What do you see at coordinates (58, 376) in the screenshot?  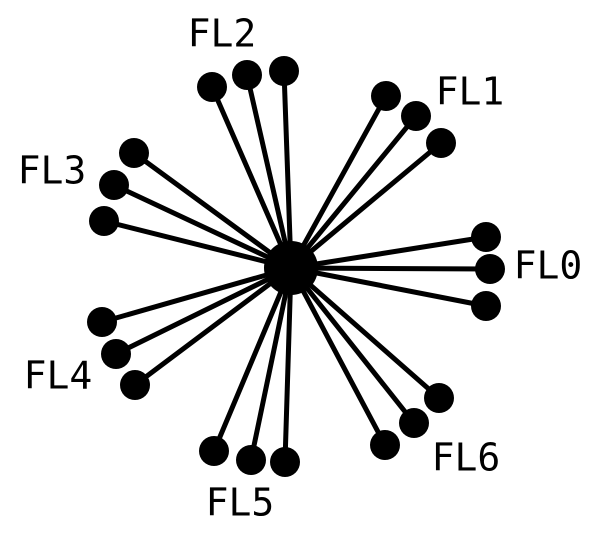 I see `label-fl4: FL4` at bounding box center [58, 376].